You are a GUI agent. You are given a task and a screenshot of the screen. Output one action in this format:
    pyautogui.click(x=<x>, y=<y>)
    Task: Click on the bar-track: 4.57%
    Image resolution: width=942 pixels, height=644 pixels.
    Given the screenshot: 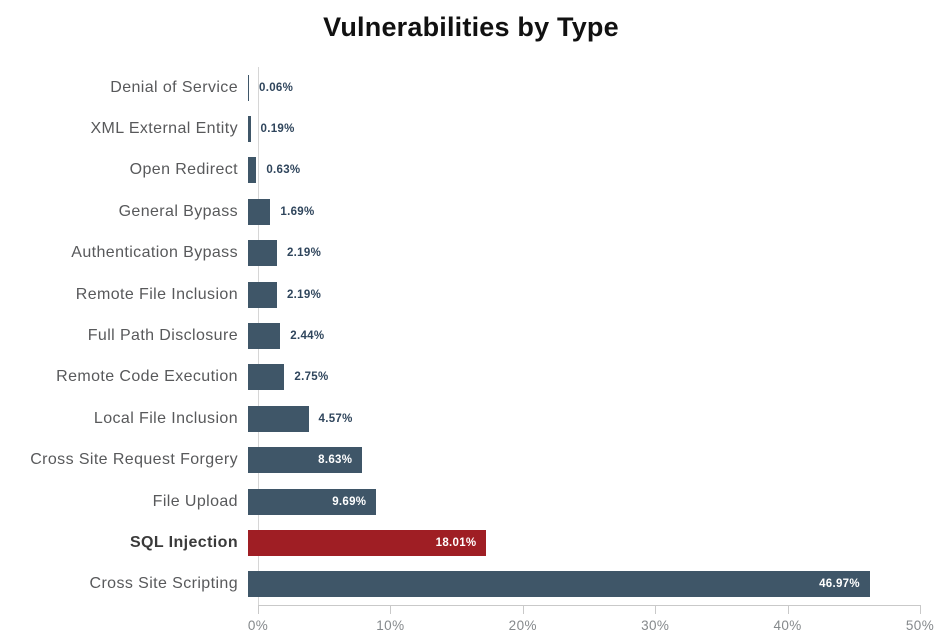 What is the action you would take?
    pyautogui.click(x=579, y=418)
    